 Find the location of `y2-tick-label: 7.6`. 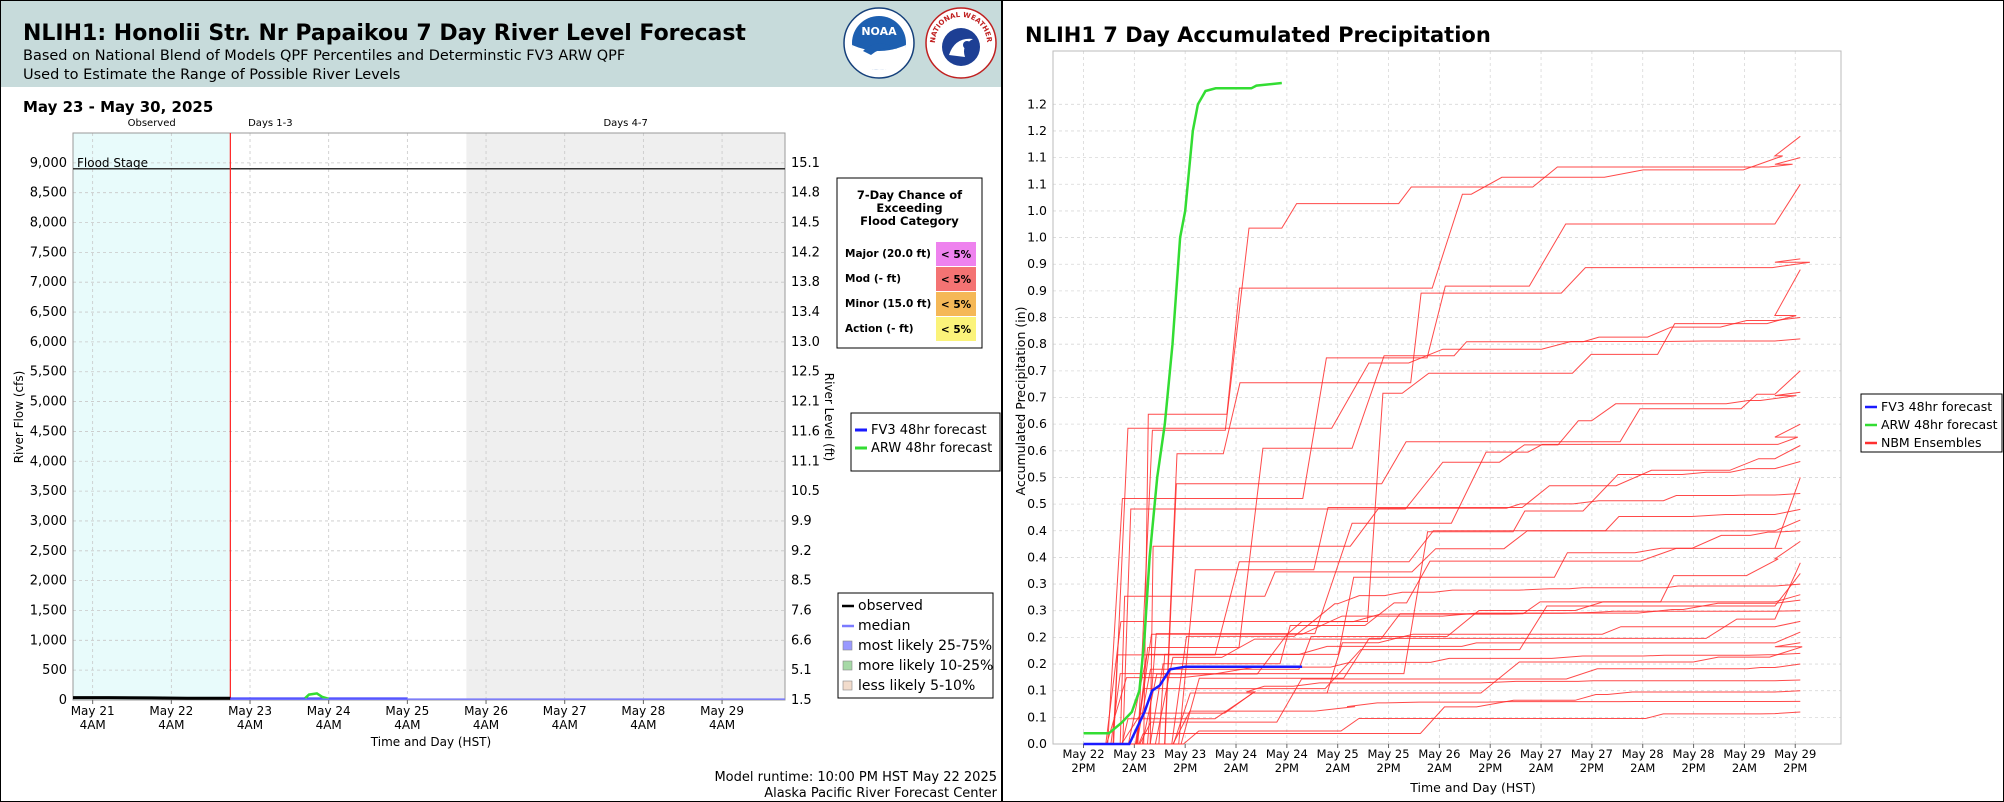

y2-tick-label: 7.6 is located at coordinates (801, 610).